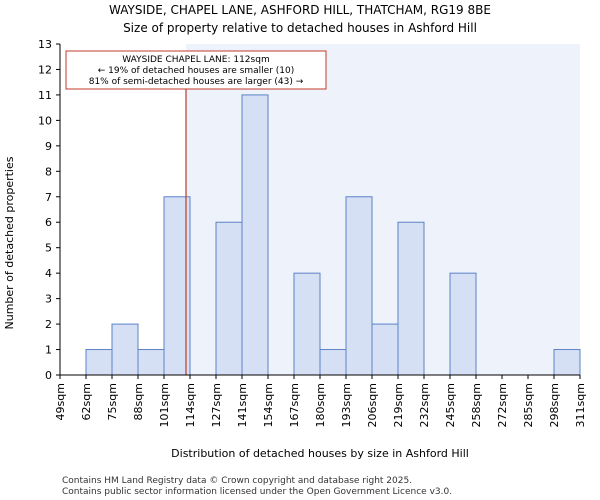 The image size is (600, 500). What do you see at coordinates (398, 405) in the screenshot?
I see `x-tick-label: 219sqm` at bounding box center [398, 405].